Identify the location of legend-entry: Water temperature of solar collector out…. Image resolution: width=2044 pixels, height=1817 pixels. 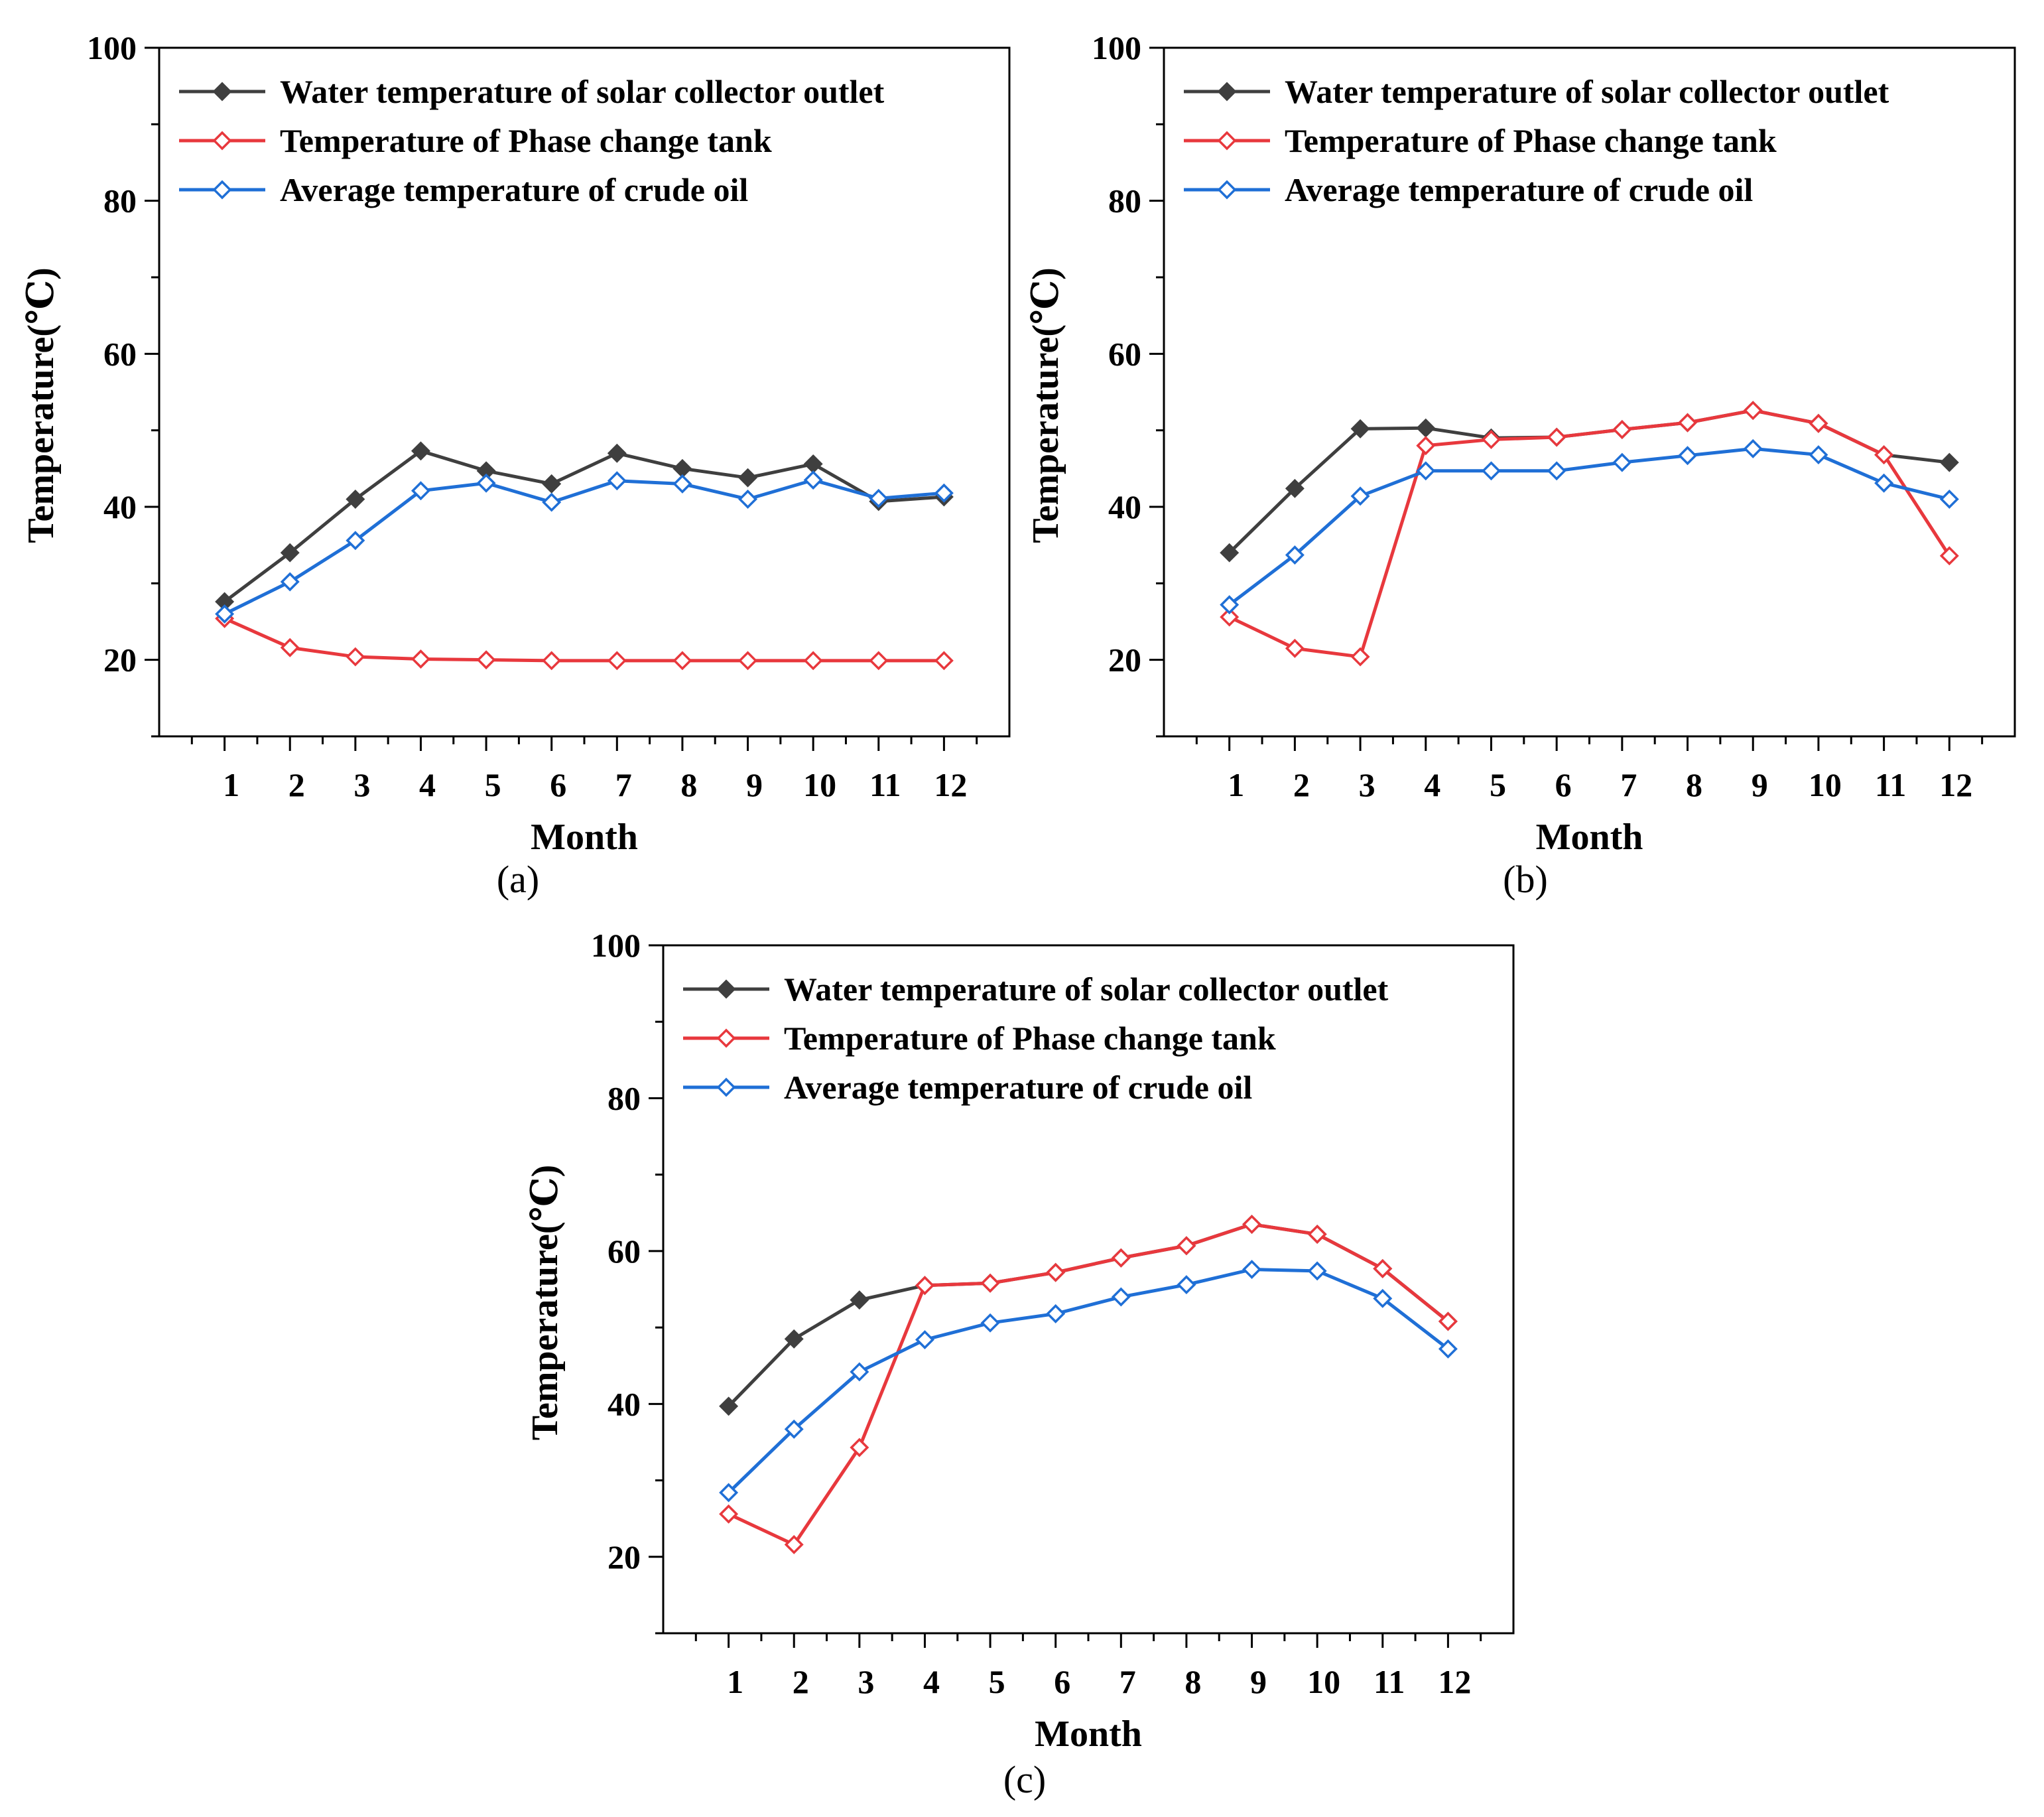
(1036, 989).